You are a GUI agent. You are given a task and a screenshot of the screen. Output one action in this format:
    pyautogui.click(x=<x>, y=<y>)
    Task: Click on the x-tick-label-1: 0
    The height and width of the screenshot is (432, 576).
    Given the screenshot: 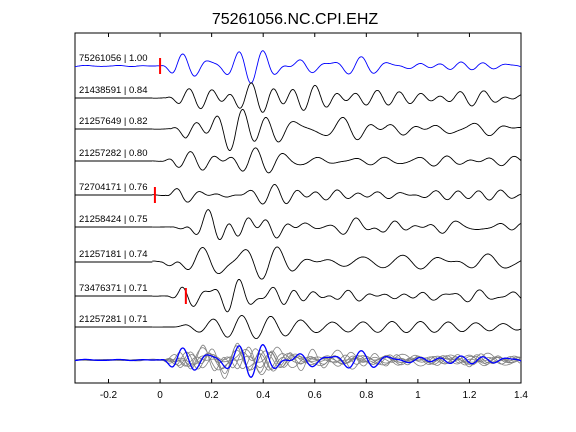 What is the action you would take?
    pyautogui.click(x=160, y=395)
    